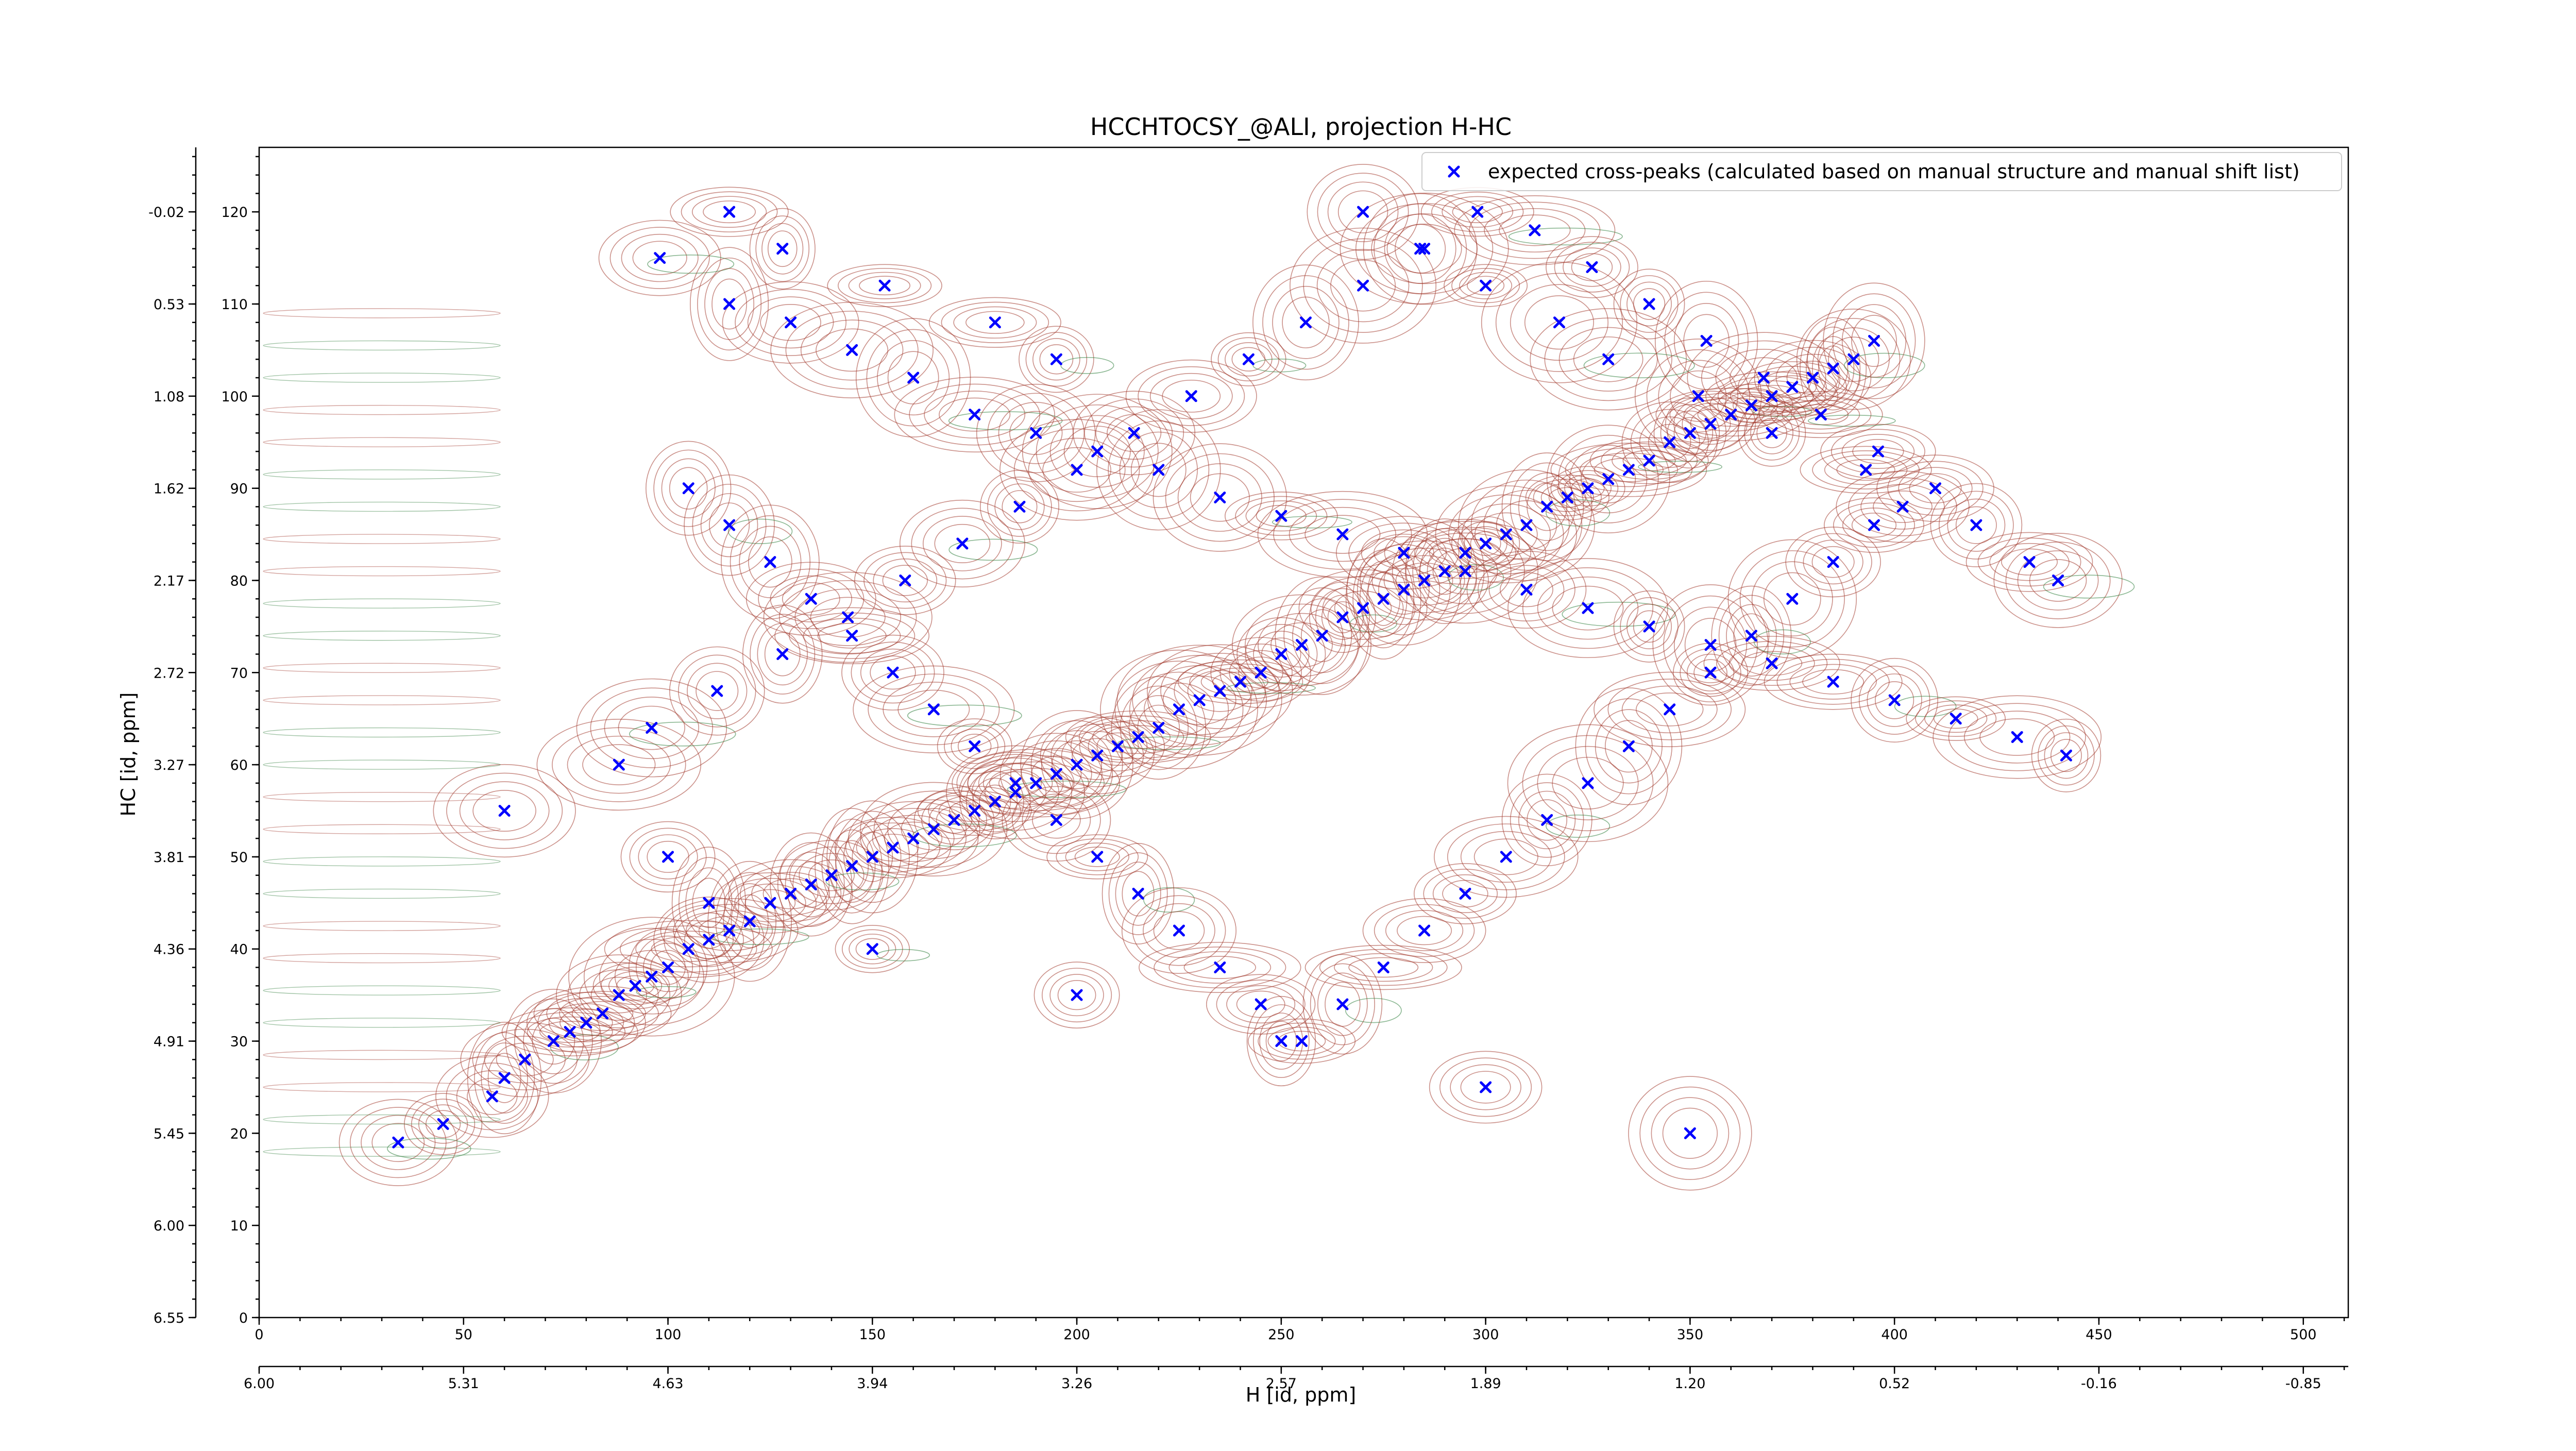  What do you see at coordinates (1881, 171) in the screenshot?
I see `legend-box` at bounding box center [1881, 171].